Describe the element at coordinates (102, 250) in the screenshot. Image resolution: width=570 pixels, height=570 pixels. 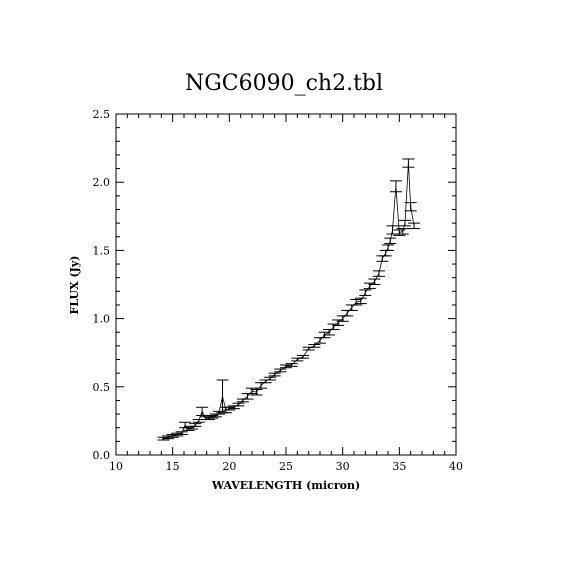
I see `y-tick-label: 1.5` at that location.